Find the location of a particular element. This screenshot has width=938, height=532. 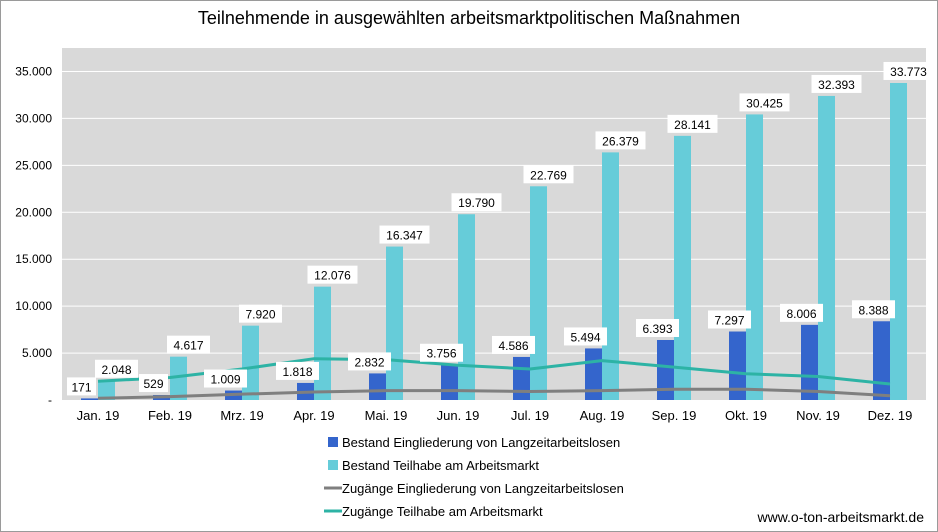

x-tick-label: Aug. 19 is located at coordinates (602, 415).